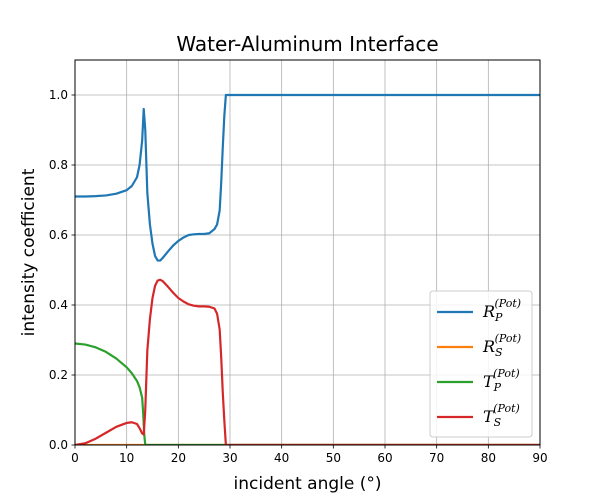 The height and width of the screenshot is (500, 600). What do you see at coordinates (29, 252) in the screenshot?
I see `y-axis-label: intensity coefficient` at bounding box center [29, 252].